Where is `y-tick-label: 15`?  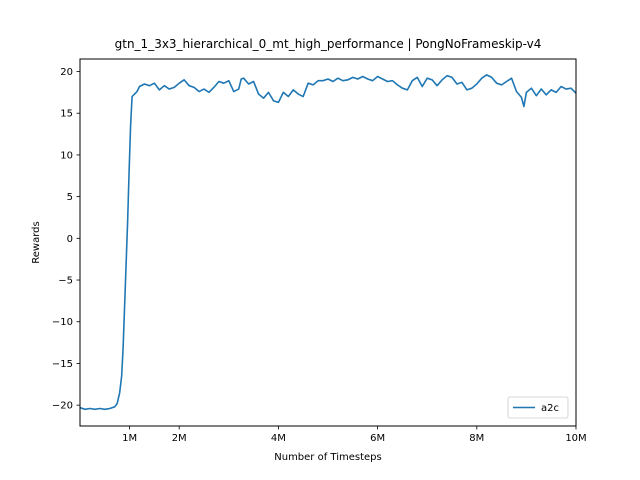 y-tick-label: 15 is located at coordinates (66, 114).